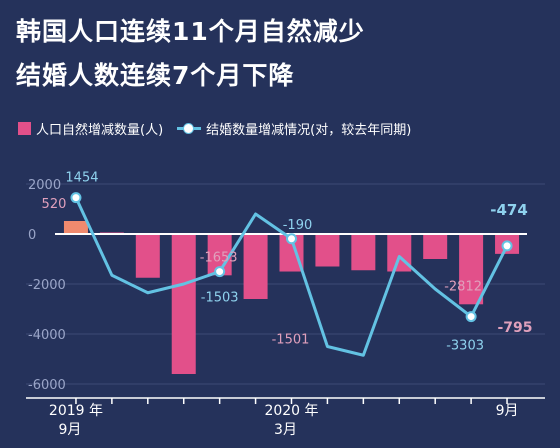 This screenshot has height=448, width=560. I want to click on y-tick-label: -4000, so click(47, 335).